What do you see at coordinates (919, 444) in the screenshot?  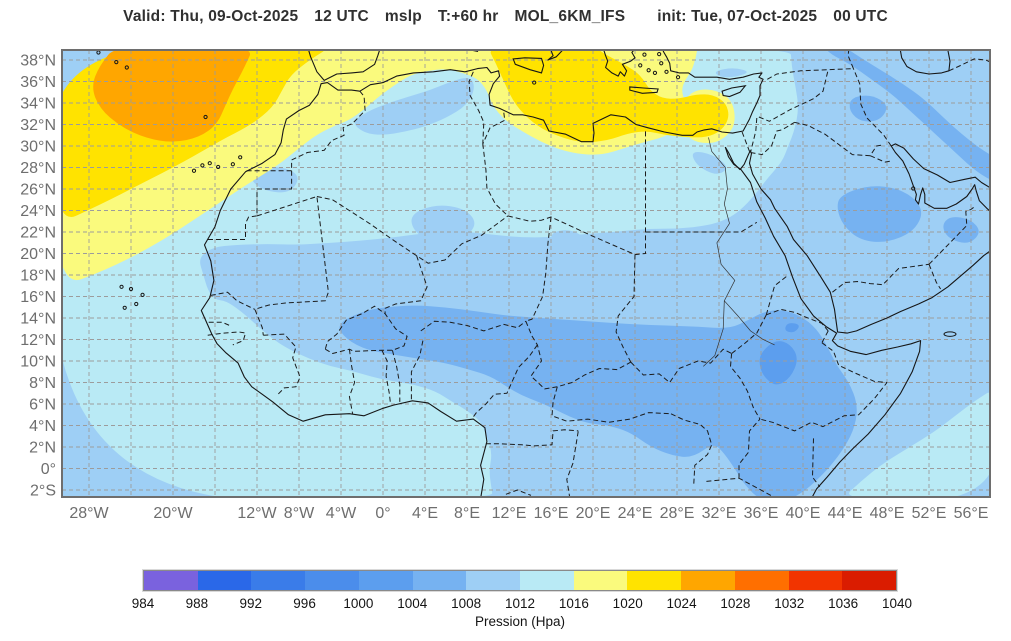 I see `pressure-region-1012-1016-indian-ocean` at bounding box center [919, 444].